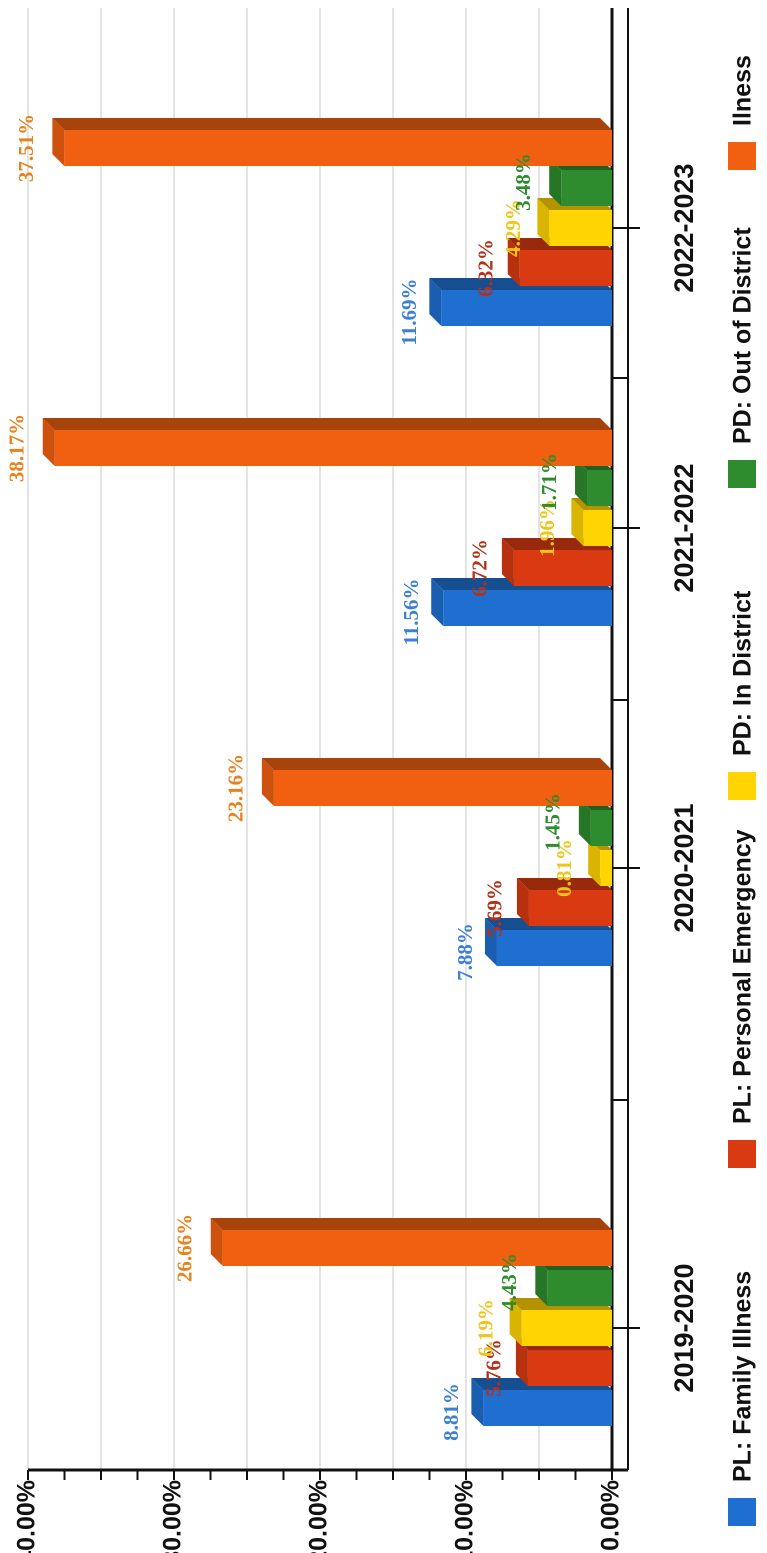 The image size is (767, 1553). Describe the element at coordinates (743, 673) in the screenshot. I see `legend-label: PD: In District` at that location.